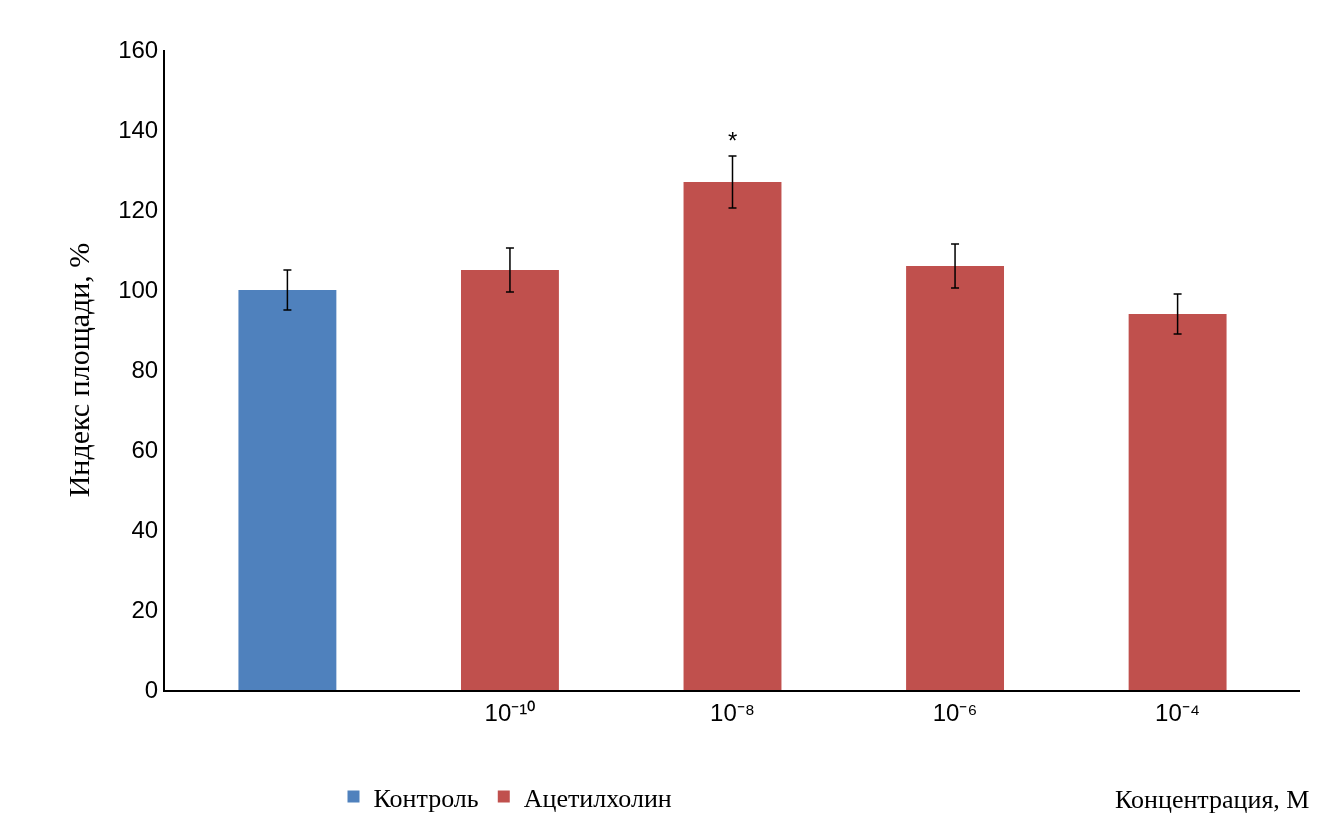 This screenshot has width=1320, height=835. What do you see at coordinates (145, 610) in the screenshot?
I see `y-tick-label: 20` at bounding box center [145, 610].